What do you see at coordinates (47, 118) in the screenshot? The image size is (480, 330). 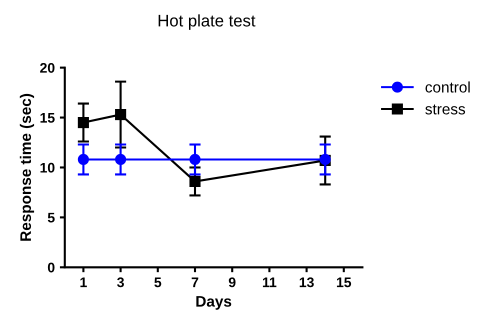 I see `y-tick-label: 15` at bounding box center [47, 118].